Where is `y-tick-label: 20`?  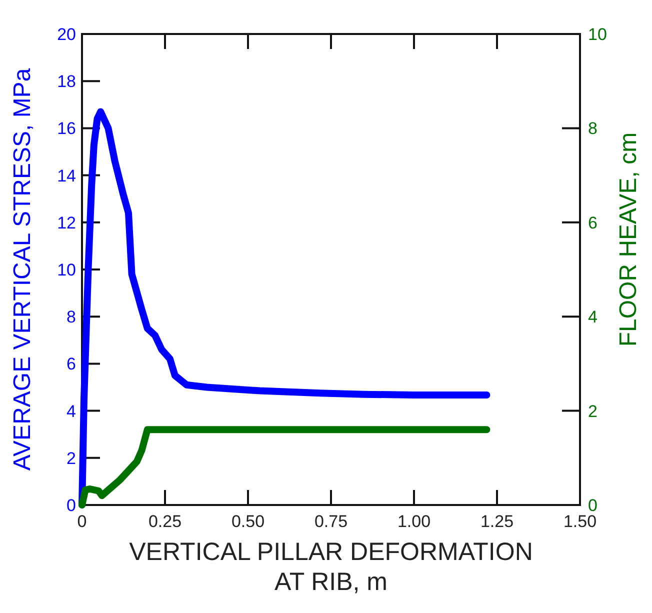
y-tick-label: 20 is located at coordinates (66, 34).